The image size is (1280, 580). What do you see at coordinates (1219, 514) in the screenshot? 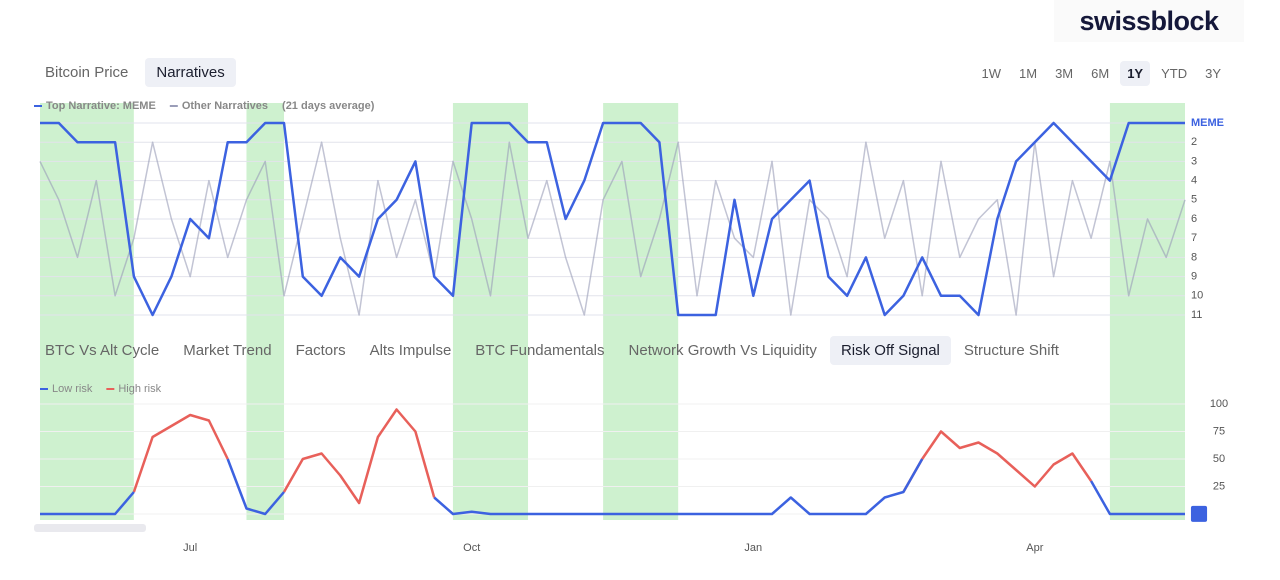
I see `y-tick-label: 0` at bounding box center [1219, 514].